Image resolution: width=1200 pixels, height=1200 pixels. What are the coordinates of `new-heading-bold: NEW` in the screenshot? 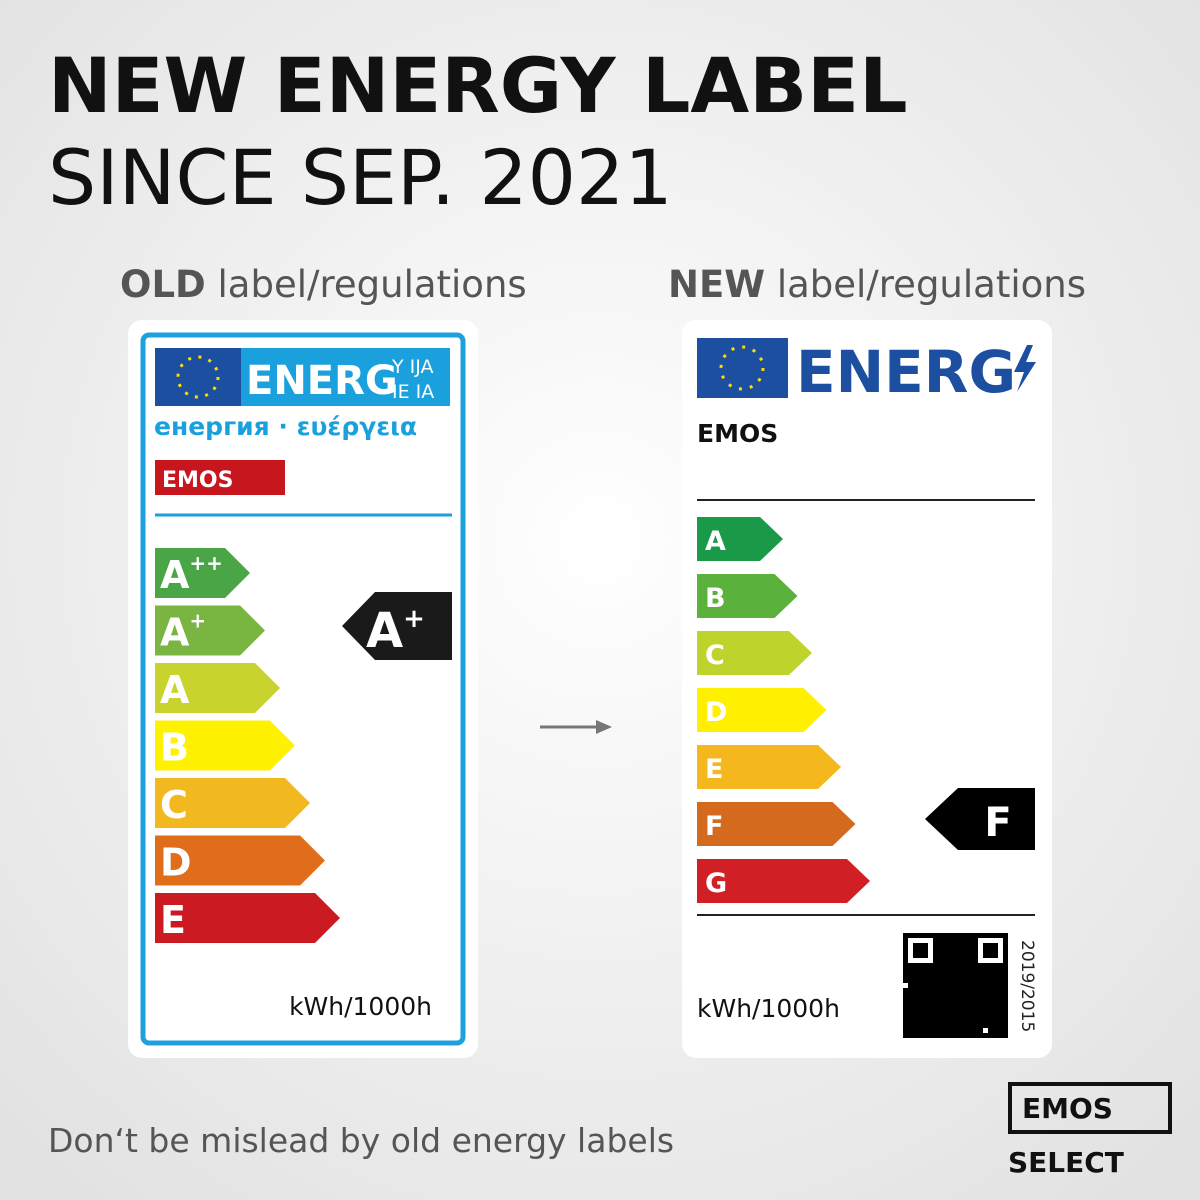 It's located at (716, 284).